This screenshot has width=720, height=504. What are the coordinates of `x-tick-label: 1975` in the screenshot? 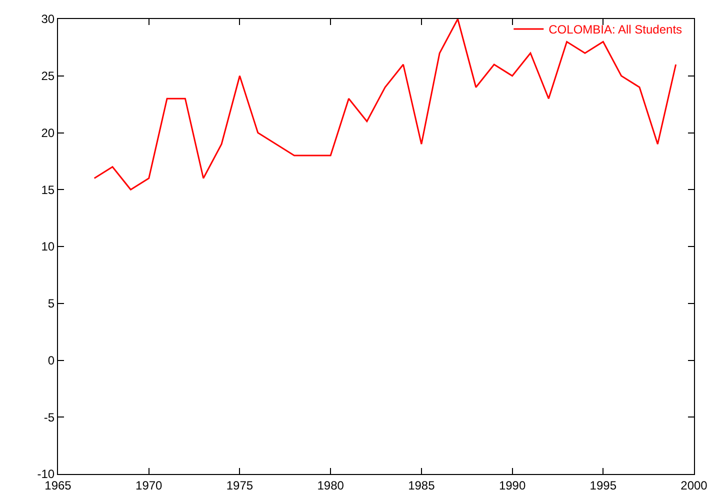 It's located at (240, 485).